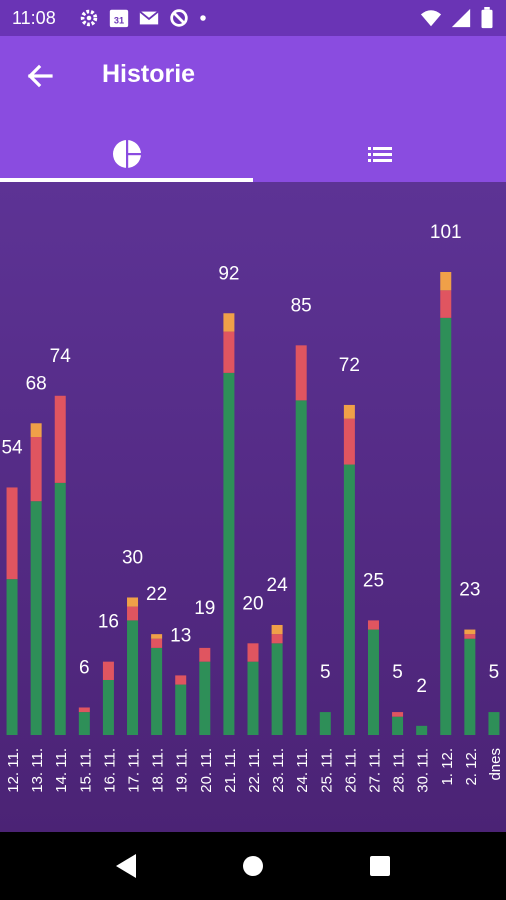 The width and height of the screenshot is (506, 900). I want to click on x-tick-label: 12. 11., so click(13, 770).